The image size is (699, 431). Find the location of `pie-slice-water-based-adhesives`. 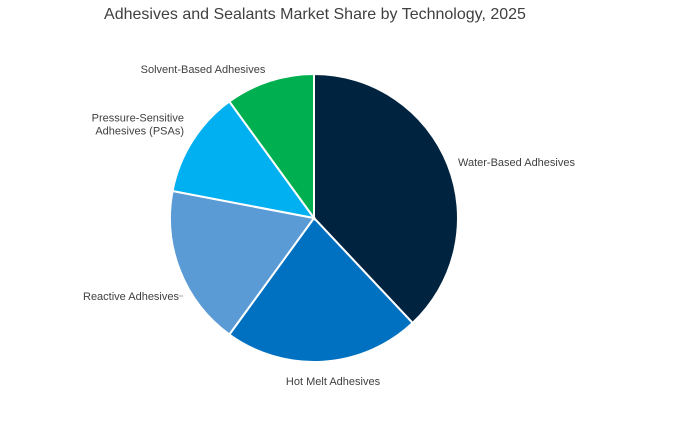

pie-slice-water-based-adhesives is located at coordinates (386, 198).